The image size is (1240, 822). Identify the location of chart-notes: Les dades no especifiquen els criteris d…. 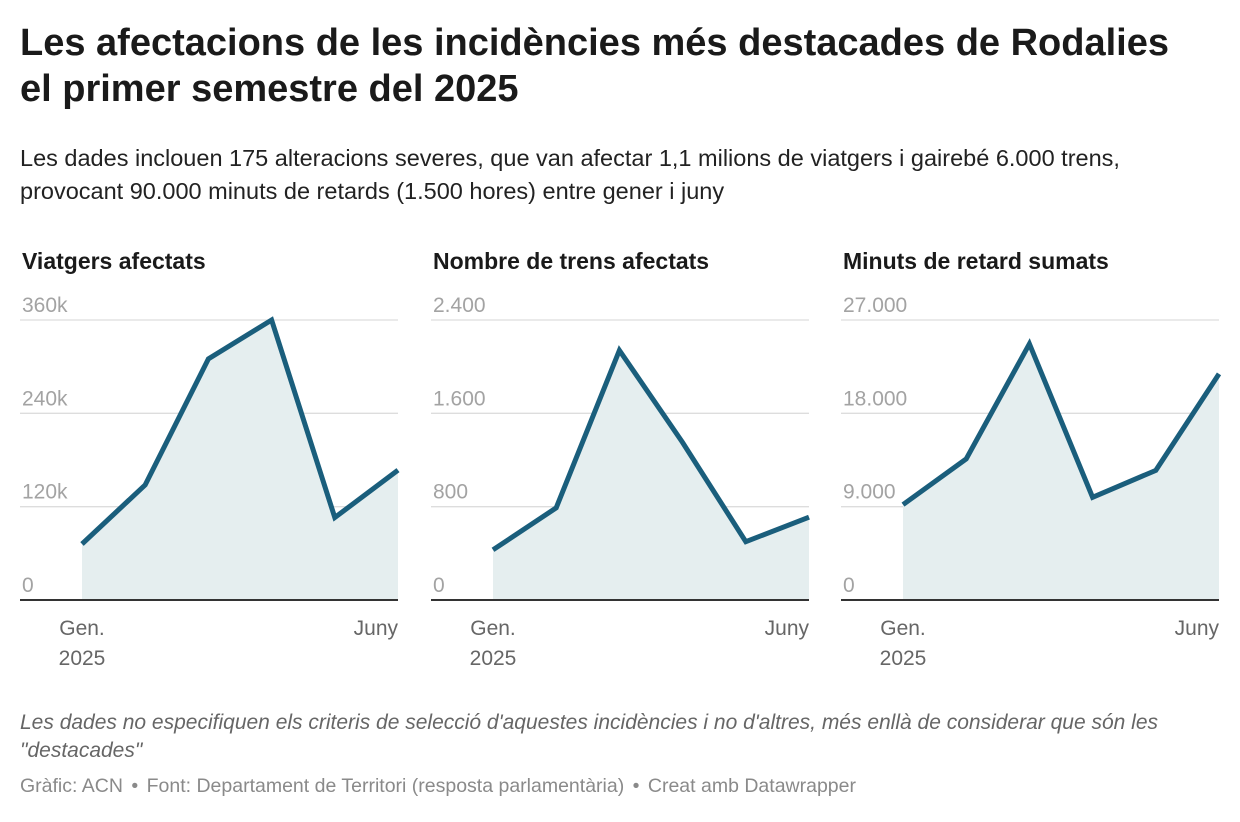
(589, 736).